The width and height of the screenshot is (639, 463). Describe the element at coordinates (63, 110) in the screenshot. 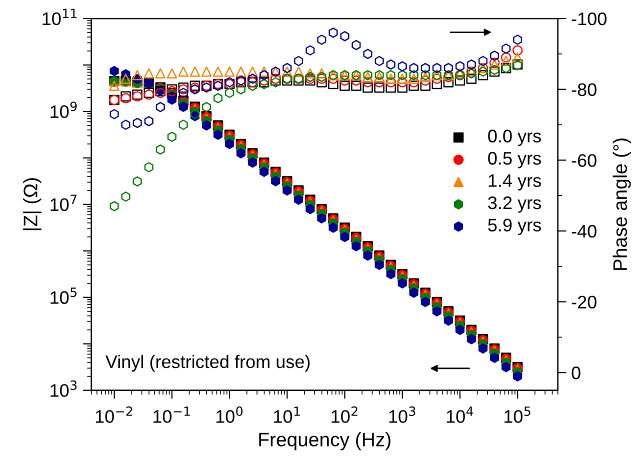

I see `y-tick-label: 10$^{9}$` at that location.